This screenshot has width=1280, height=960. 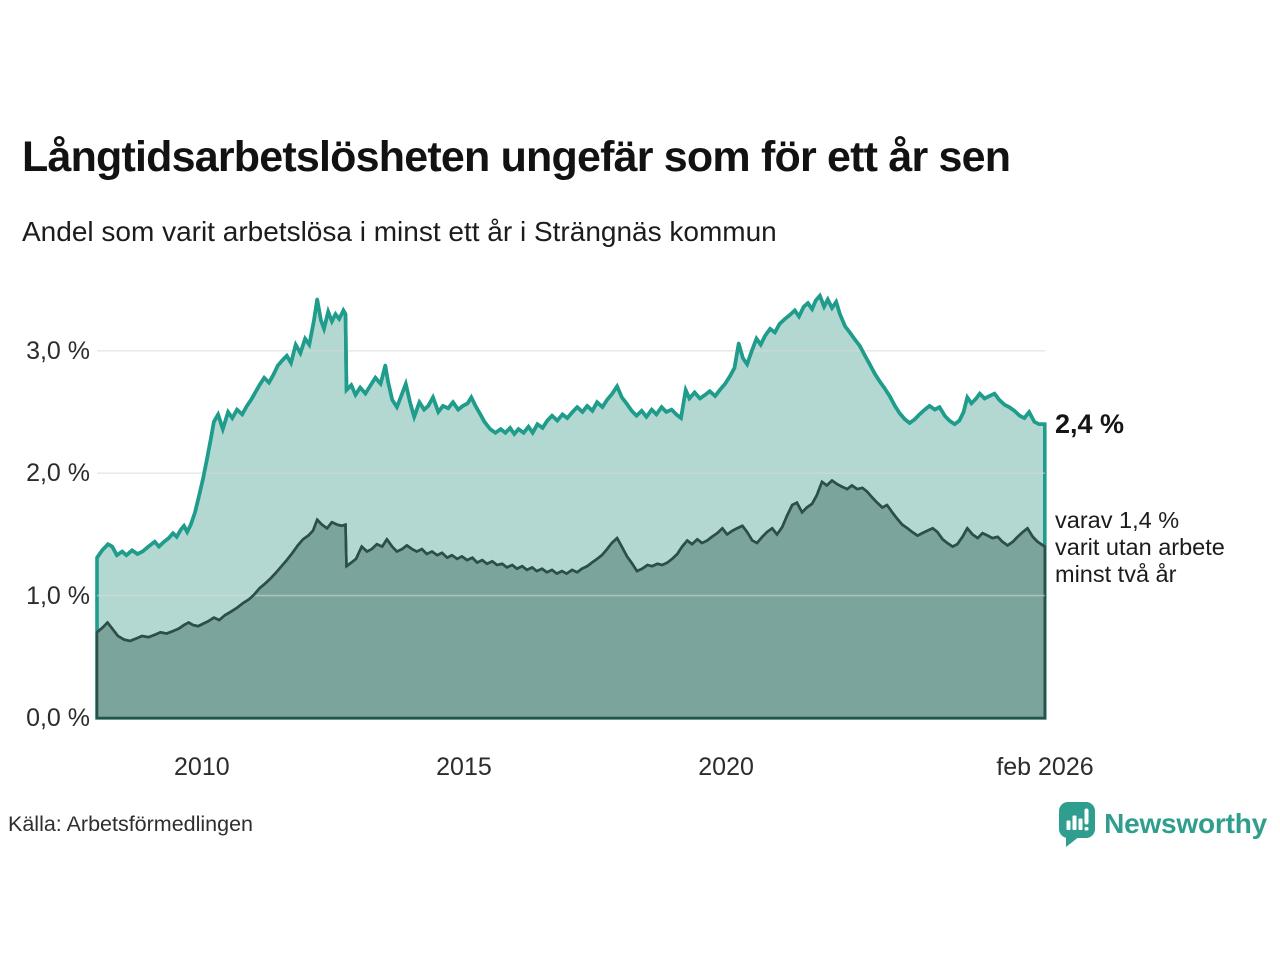 I want to click on y-tick-label: 3,0 %, so click(x=58, y=350).